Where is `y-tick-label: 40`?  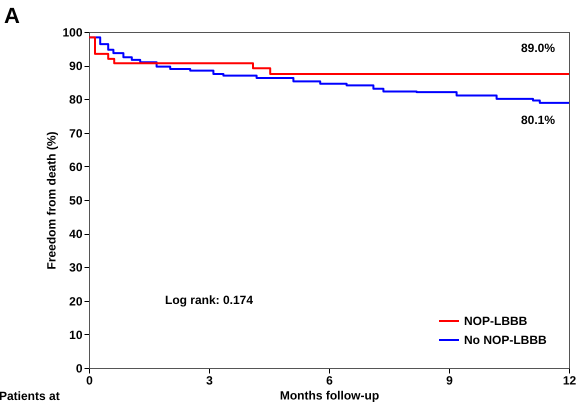 y-tick-label: 40 is located at coordinates (76, 234).